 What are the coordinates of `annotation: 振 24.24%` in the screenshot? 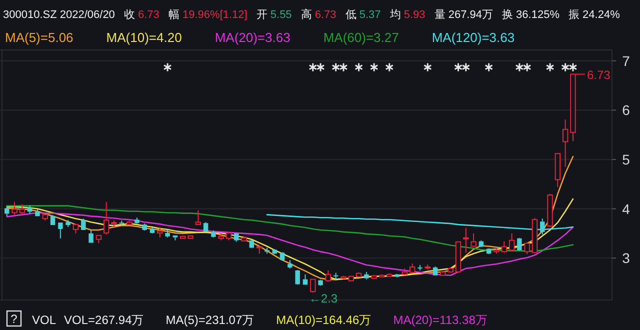 It's located at (594, 15).